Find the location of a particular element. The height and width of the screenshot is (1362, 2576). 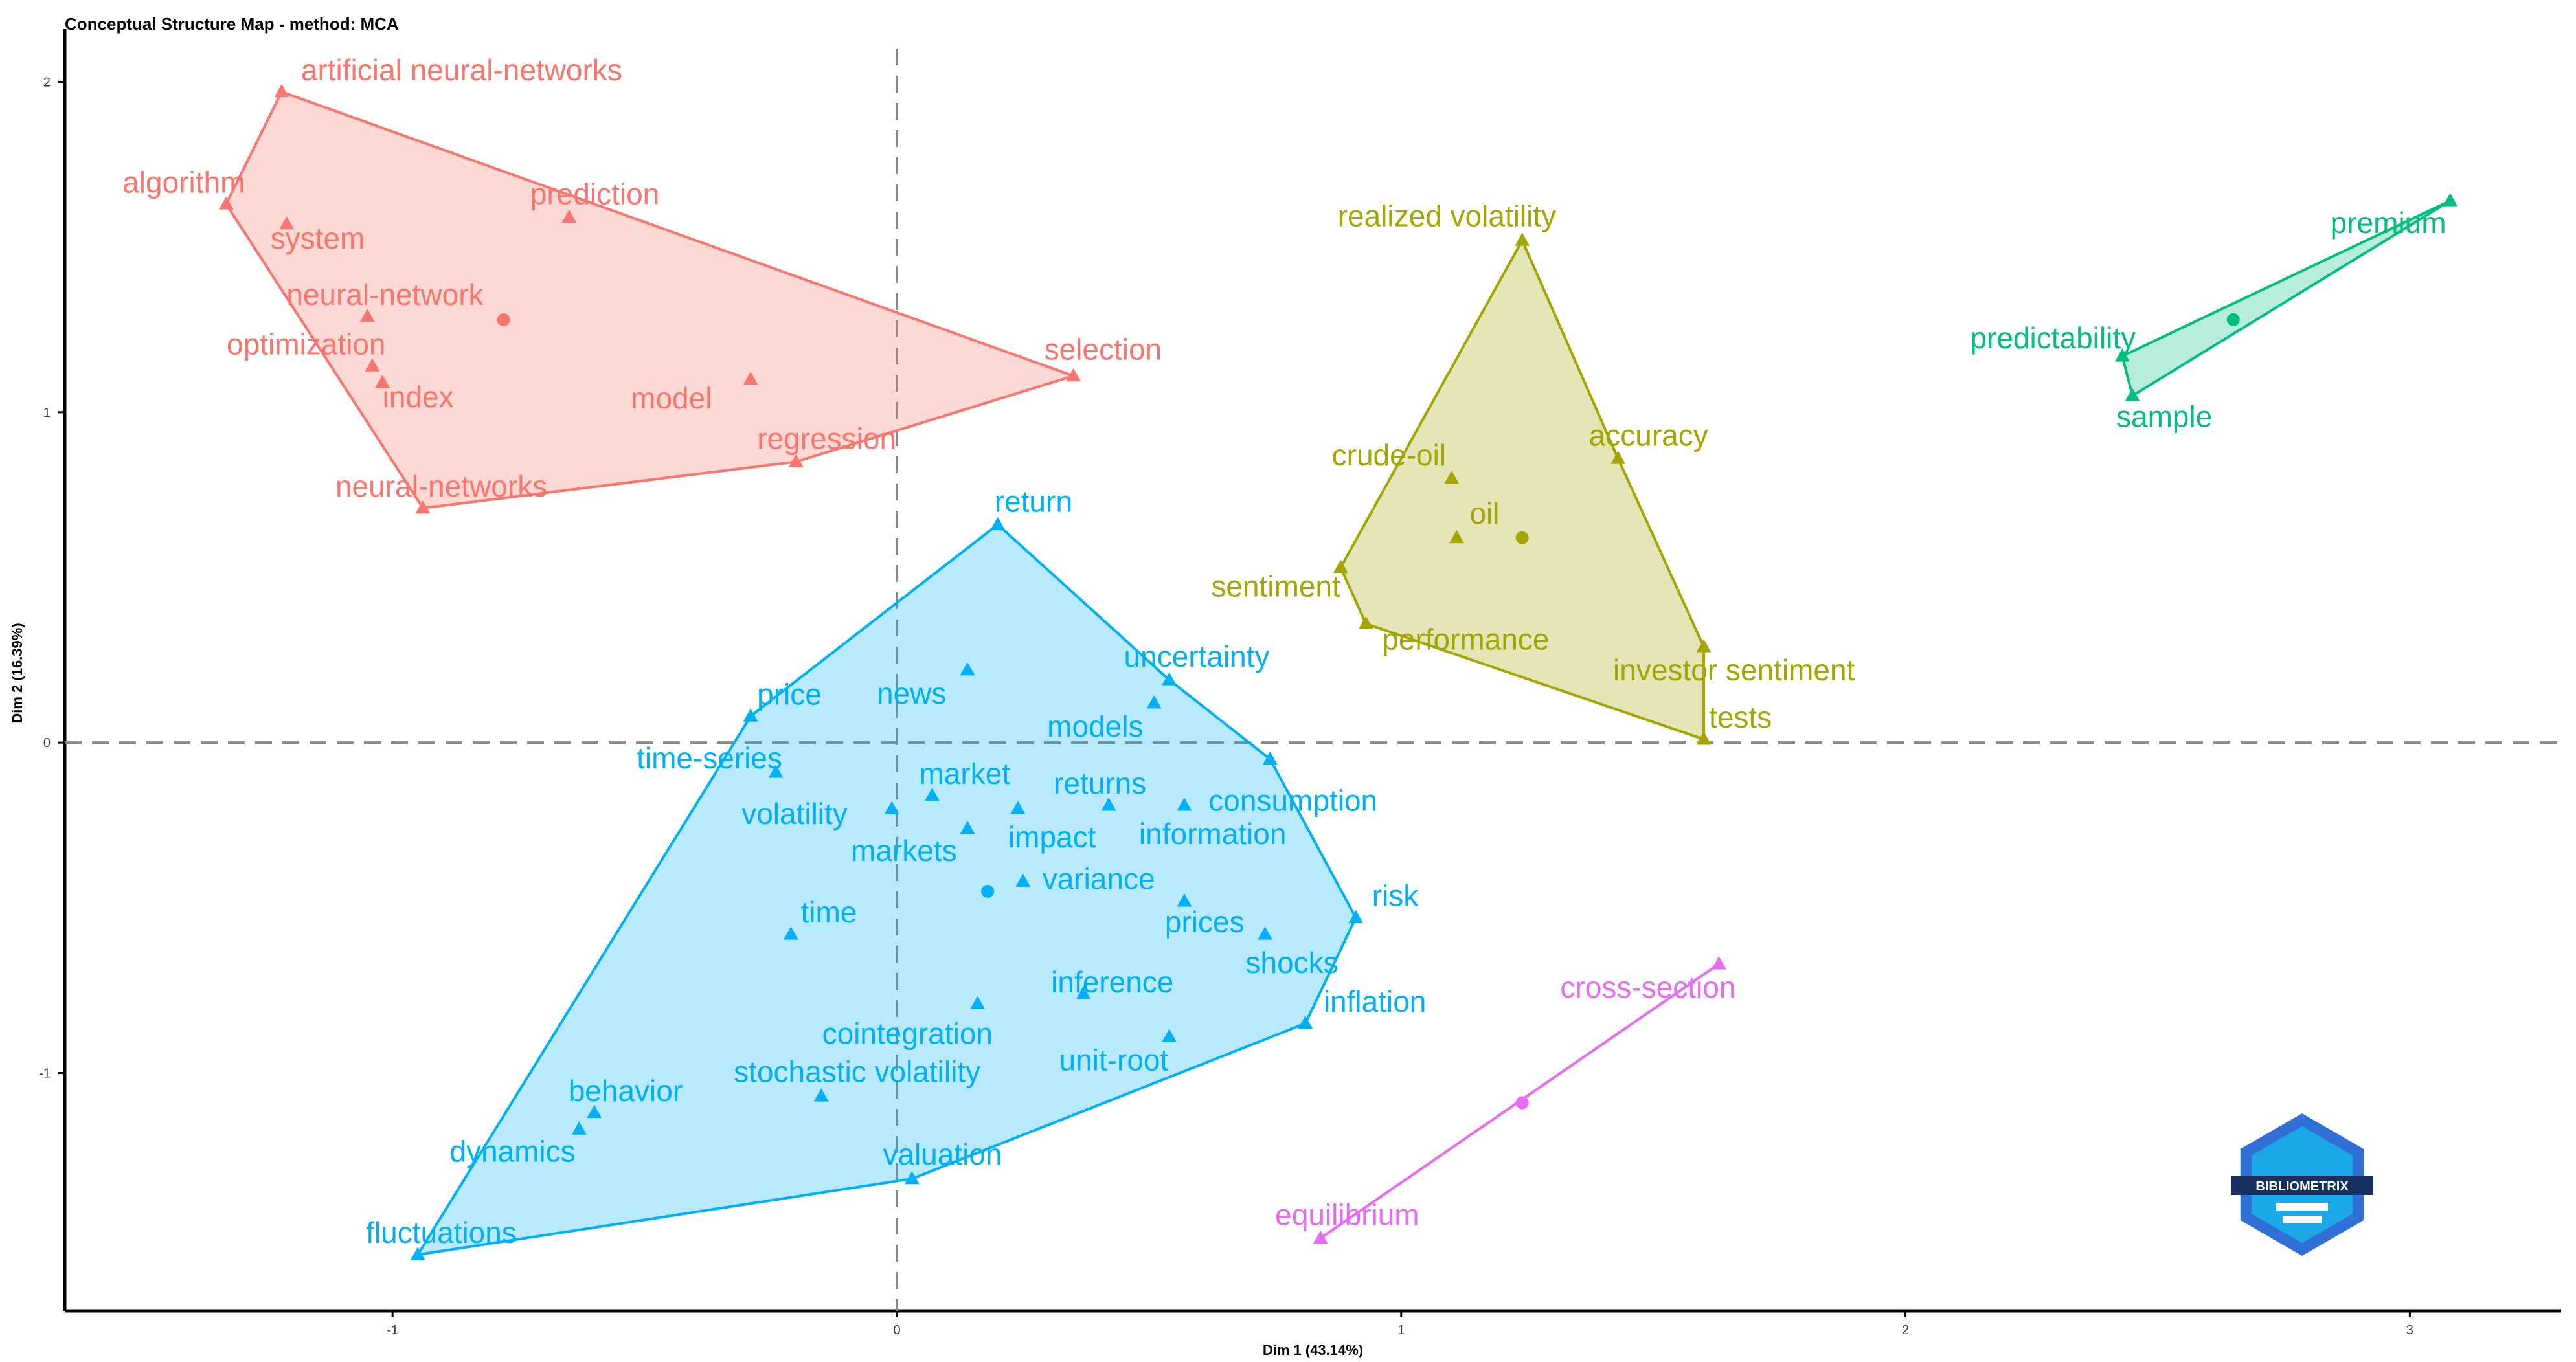

point-label: sentiment is located at coordinates (1275, 586).